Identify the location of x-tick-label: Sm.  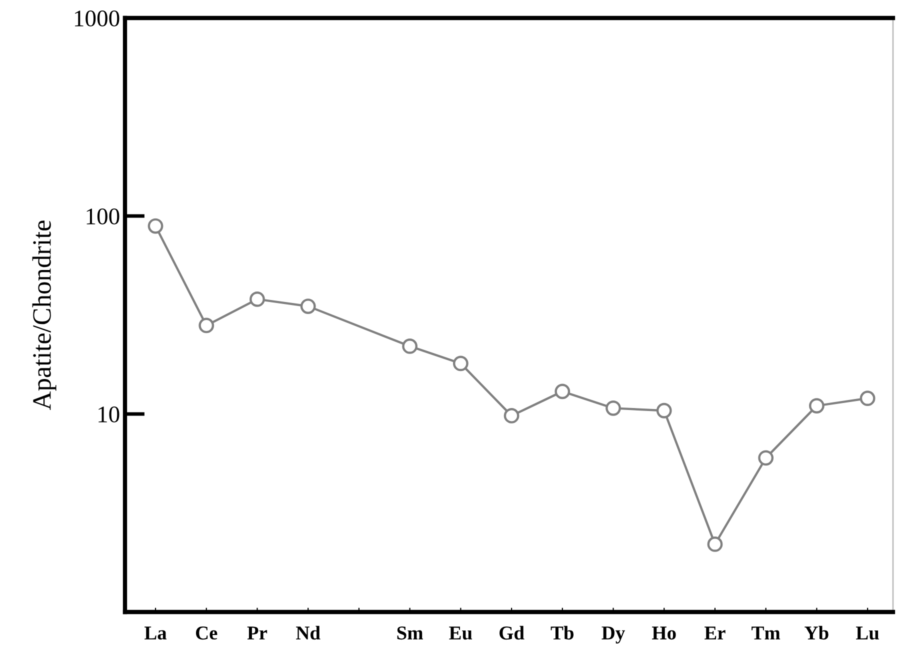
(410, 633).